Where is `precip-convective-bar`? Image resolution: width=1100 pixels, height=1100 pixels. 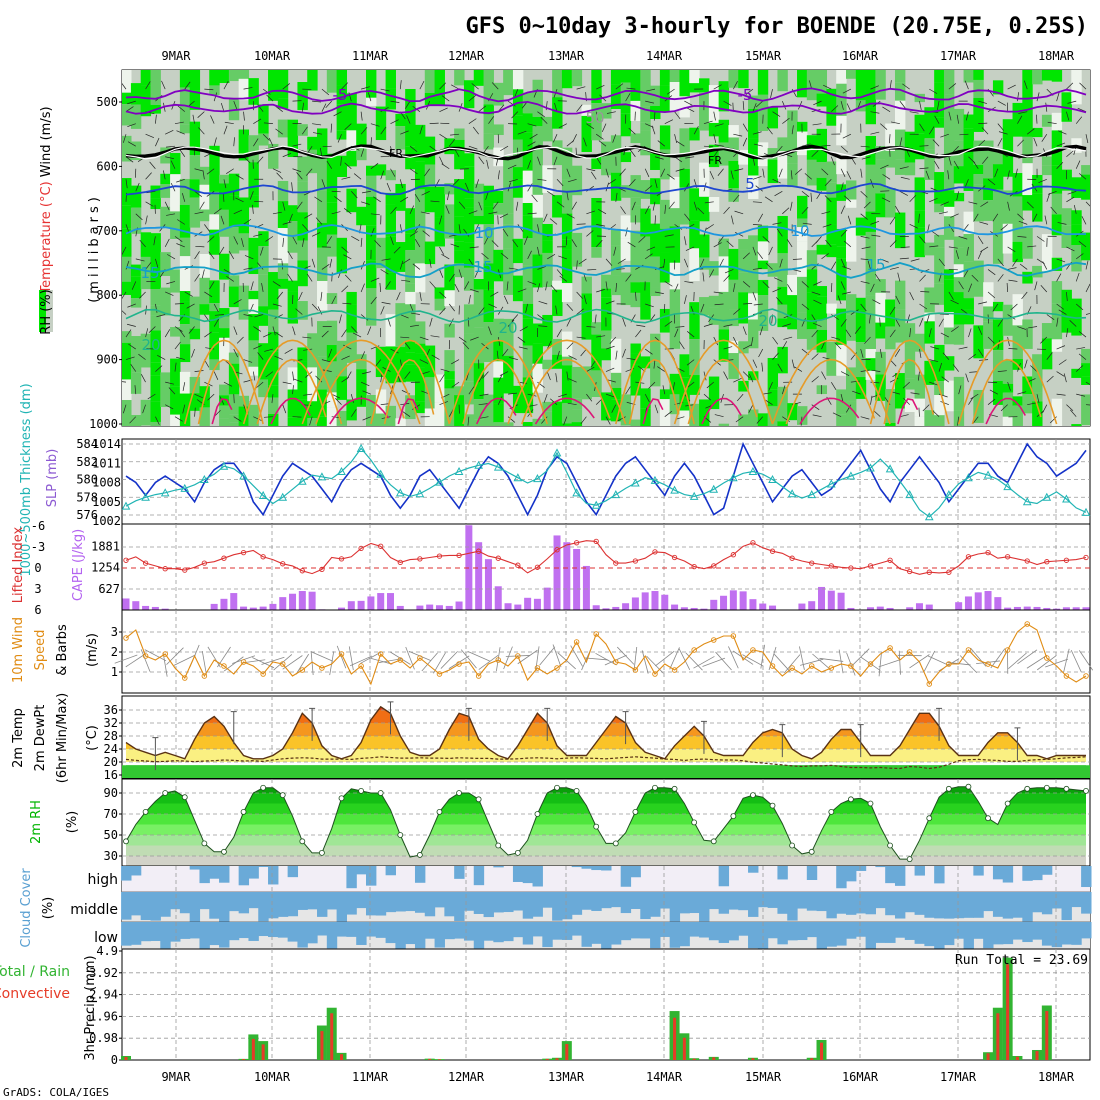
precip-convective-bar is located at coordinates (812, 1059).